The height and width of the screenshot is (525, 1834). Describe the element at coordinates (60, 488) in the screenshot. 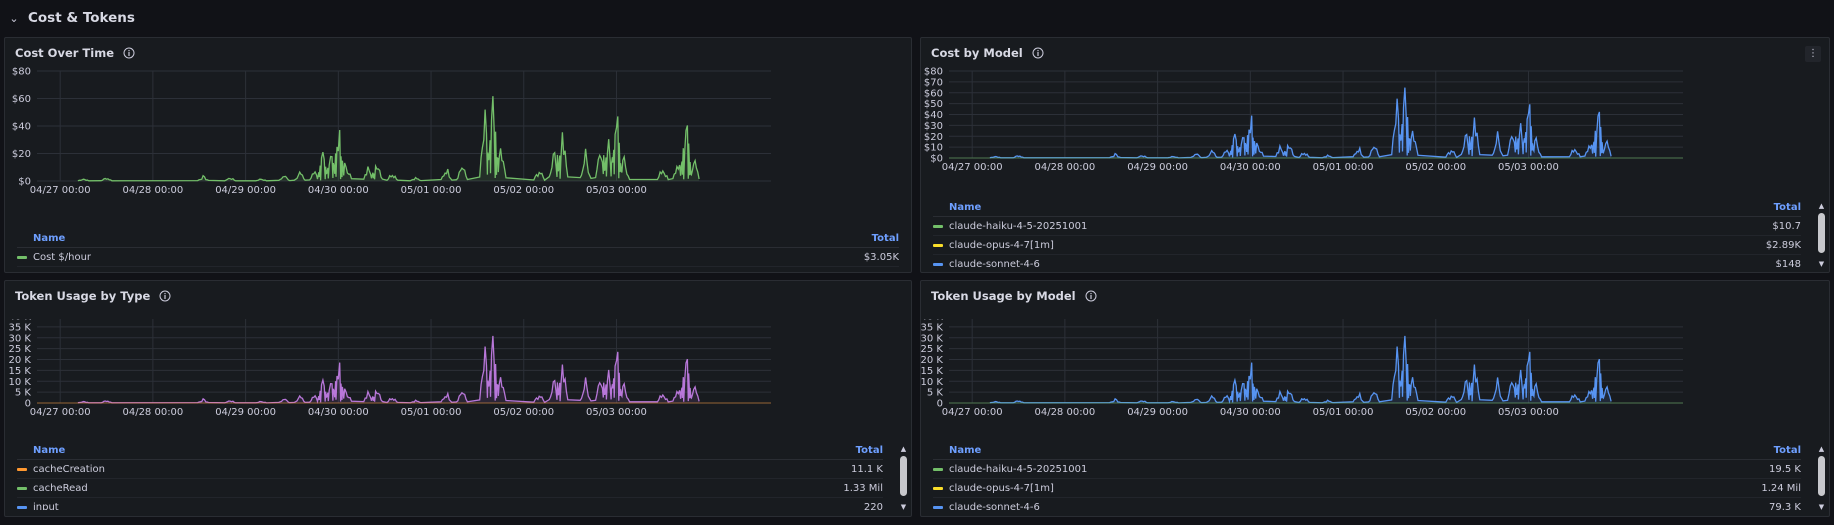

I see `legend-item-label: cacheRead` at that location.